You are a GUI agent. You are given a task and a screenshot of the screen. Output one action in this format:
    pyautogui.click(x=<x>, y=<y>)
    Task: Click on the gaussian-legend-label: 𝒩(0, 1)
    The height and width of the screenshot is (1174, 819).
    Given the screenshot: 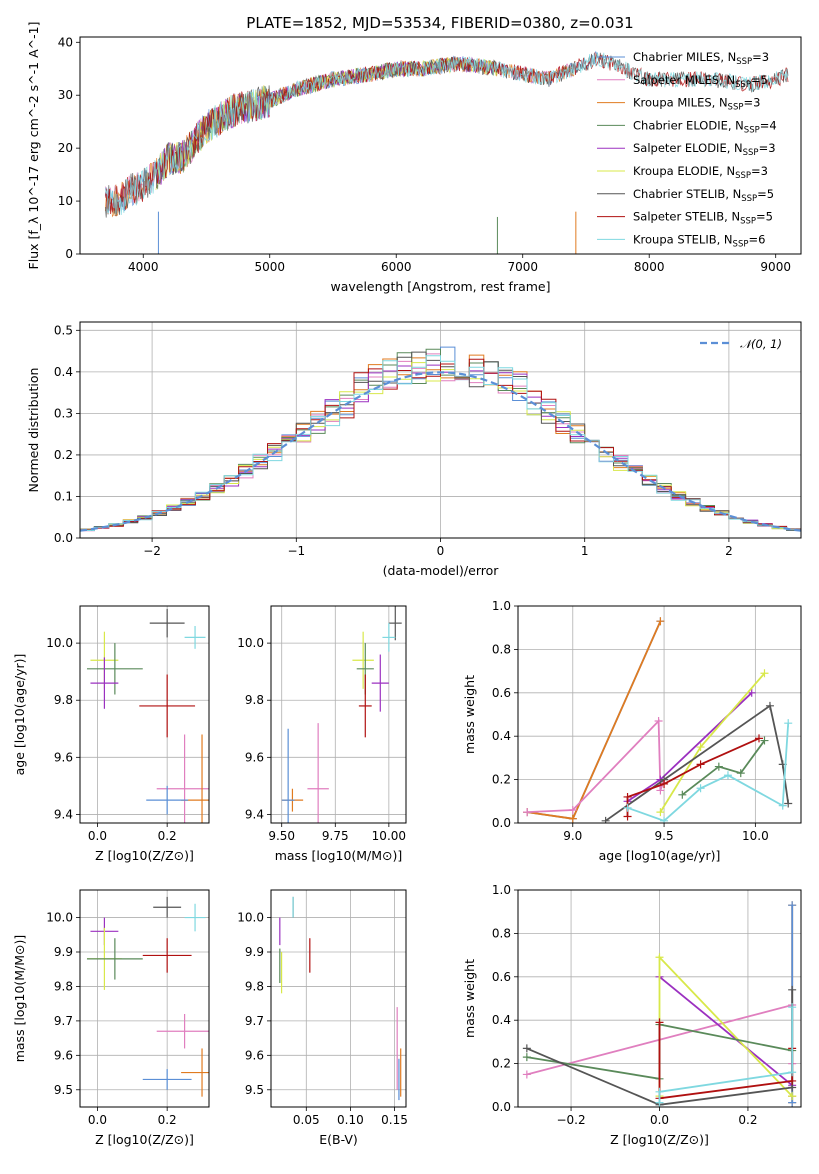 What is the action you would take?
    pyautogui.click(x=761, y=344)
    